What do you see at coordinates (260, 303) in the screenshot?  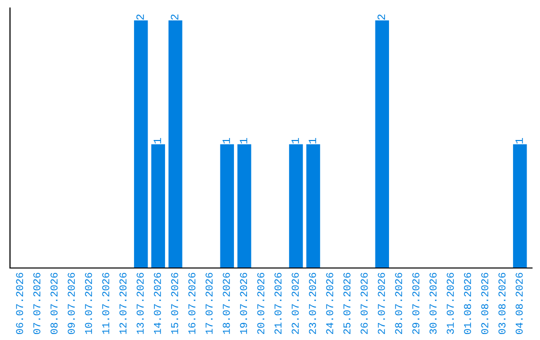 I see `x-tick-label: 20.07.2026` at bounding box center [260, 303].